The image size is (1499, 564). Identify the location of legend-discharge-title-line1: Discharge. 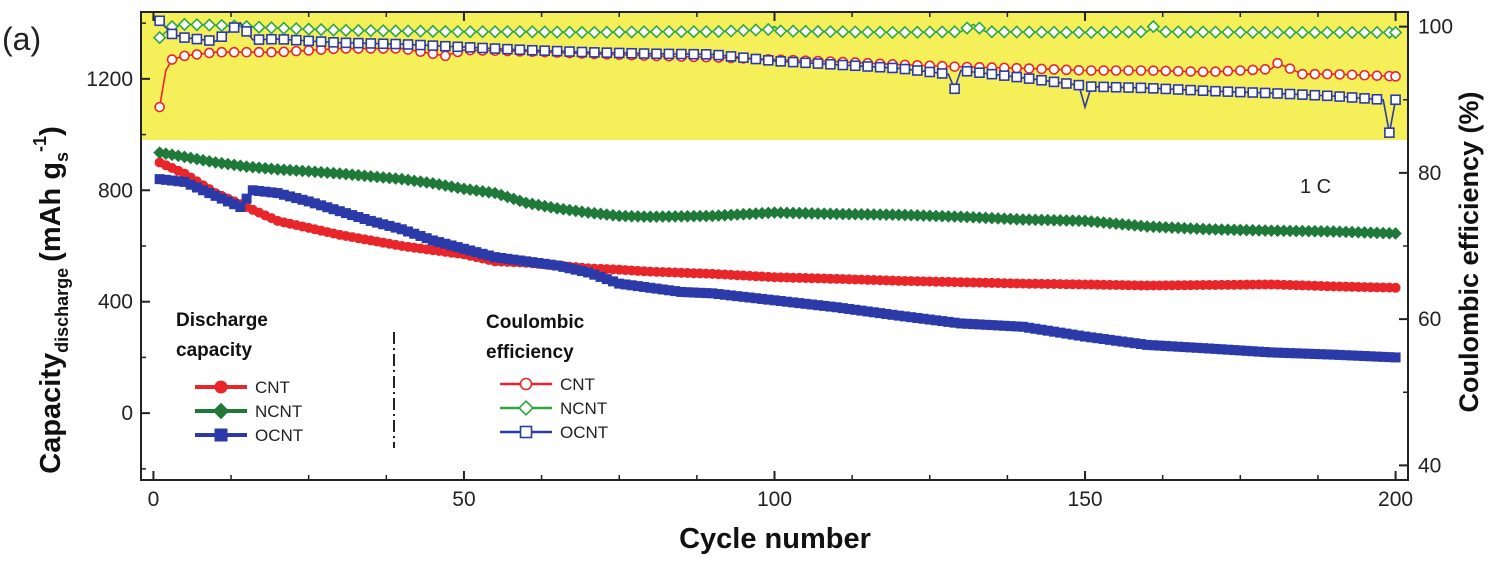
(222, 320).